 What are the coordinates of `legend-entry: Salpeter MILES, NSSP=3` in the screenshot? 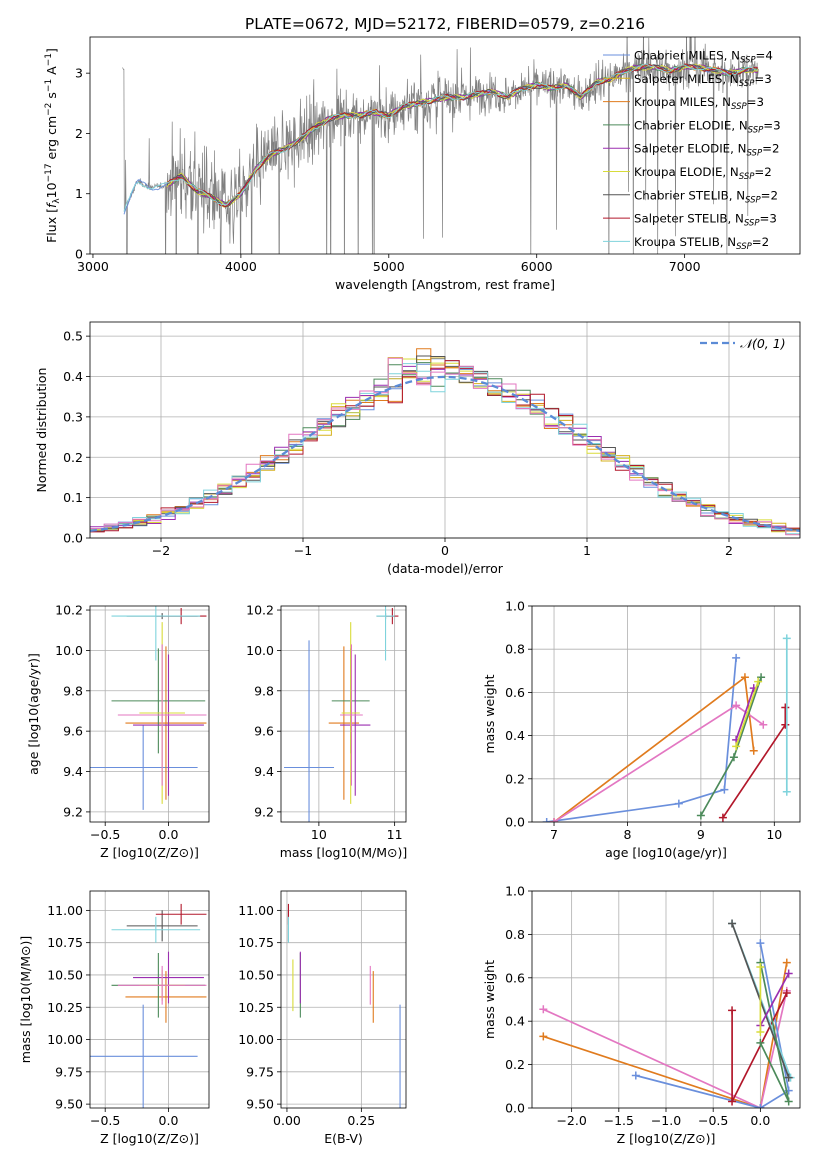 It's located at (703, 80).